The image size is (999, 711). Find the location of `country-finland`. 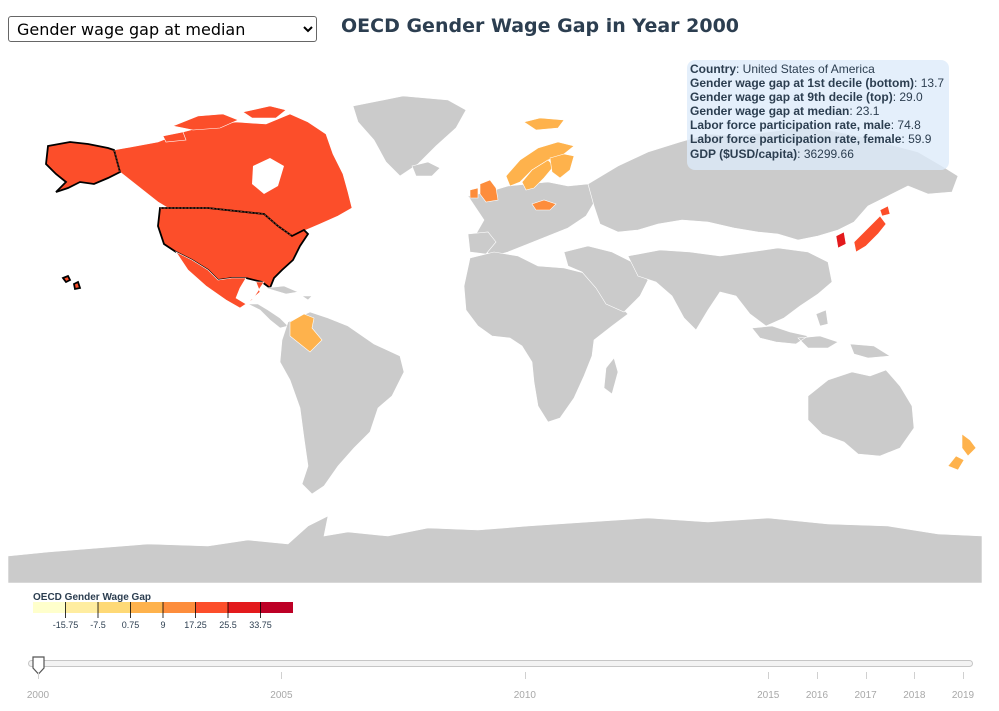

country-finland is located at coordinates (562, 166).